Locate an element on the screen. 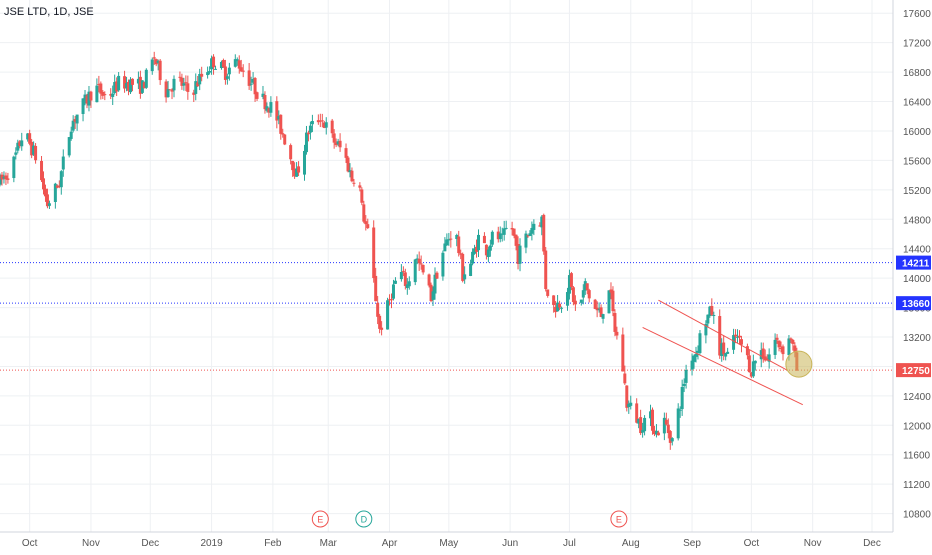  time-tick-label: May is located at coordinates (448, 543).